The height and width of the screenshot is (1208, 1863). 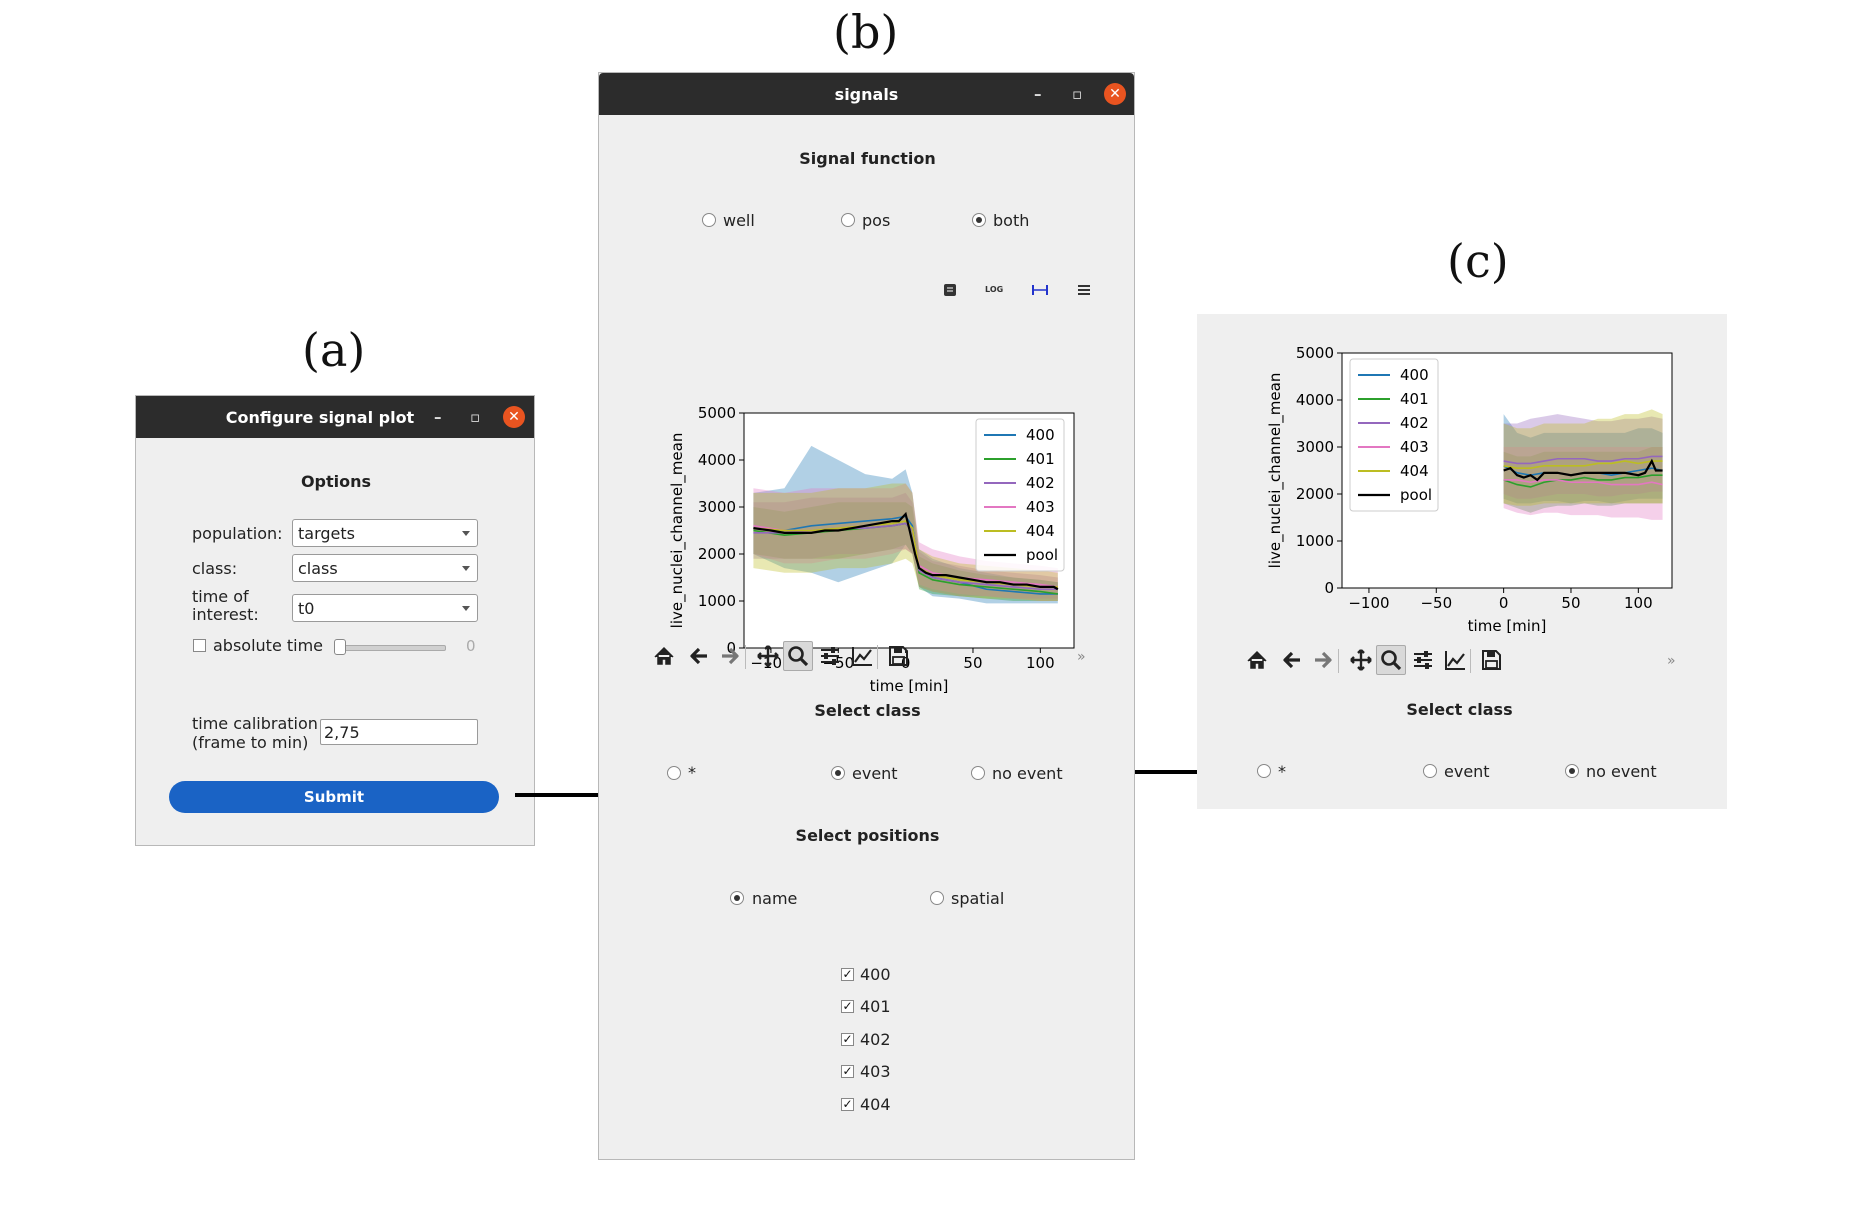 What do you see at coordinates (326, 533) in the screenshot?
I see `population-value: targets` at bounding box center [326, 533].